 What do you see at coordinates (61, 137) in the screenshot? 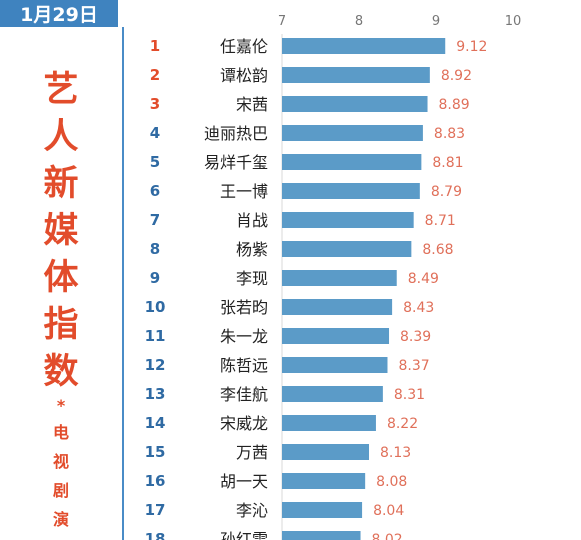
I see `side-title-char: 人` at bounding box center [61, 137].